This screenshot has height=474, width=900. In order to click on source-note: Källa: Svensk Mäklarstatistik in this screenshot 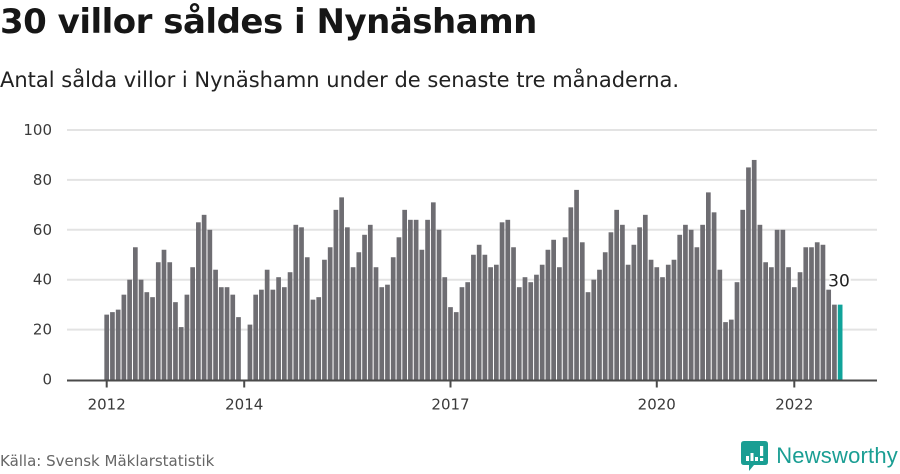, I will do `click(107, 461)`.